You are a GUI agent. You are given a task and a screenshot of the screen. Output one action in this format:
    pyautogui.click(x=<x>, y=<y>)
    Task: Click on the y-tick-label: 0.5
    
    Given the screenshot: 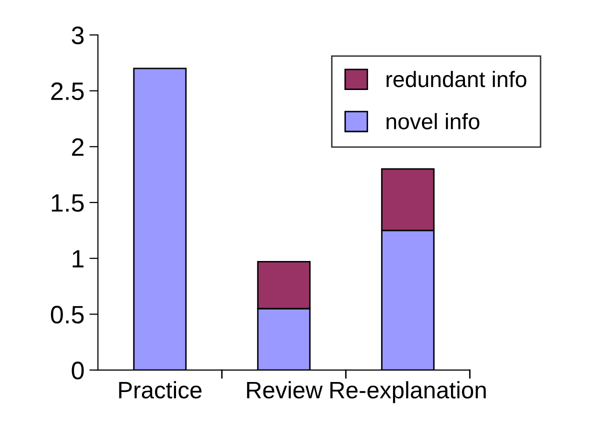 What is the action you would take?
    pyautogui.click(x=67, y=315)
    